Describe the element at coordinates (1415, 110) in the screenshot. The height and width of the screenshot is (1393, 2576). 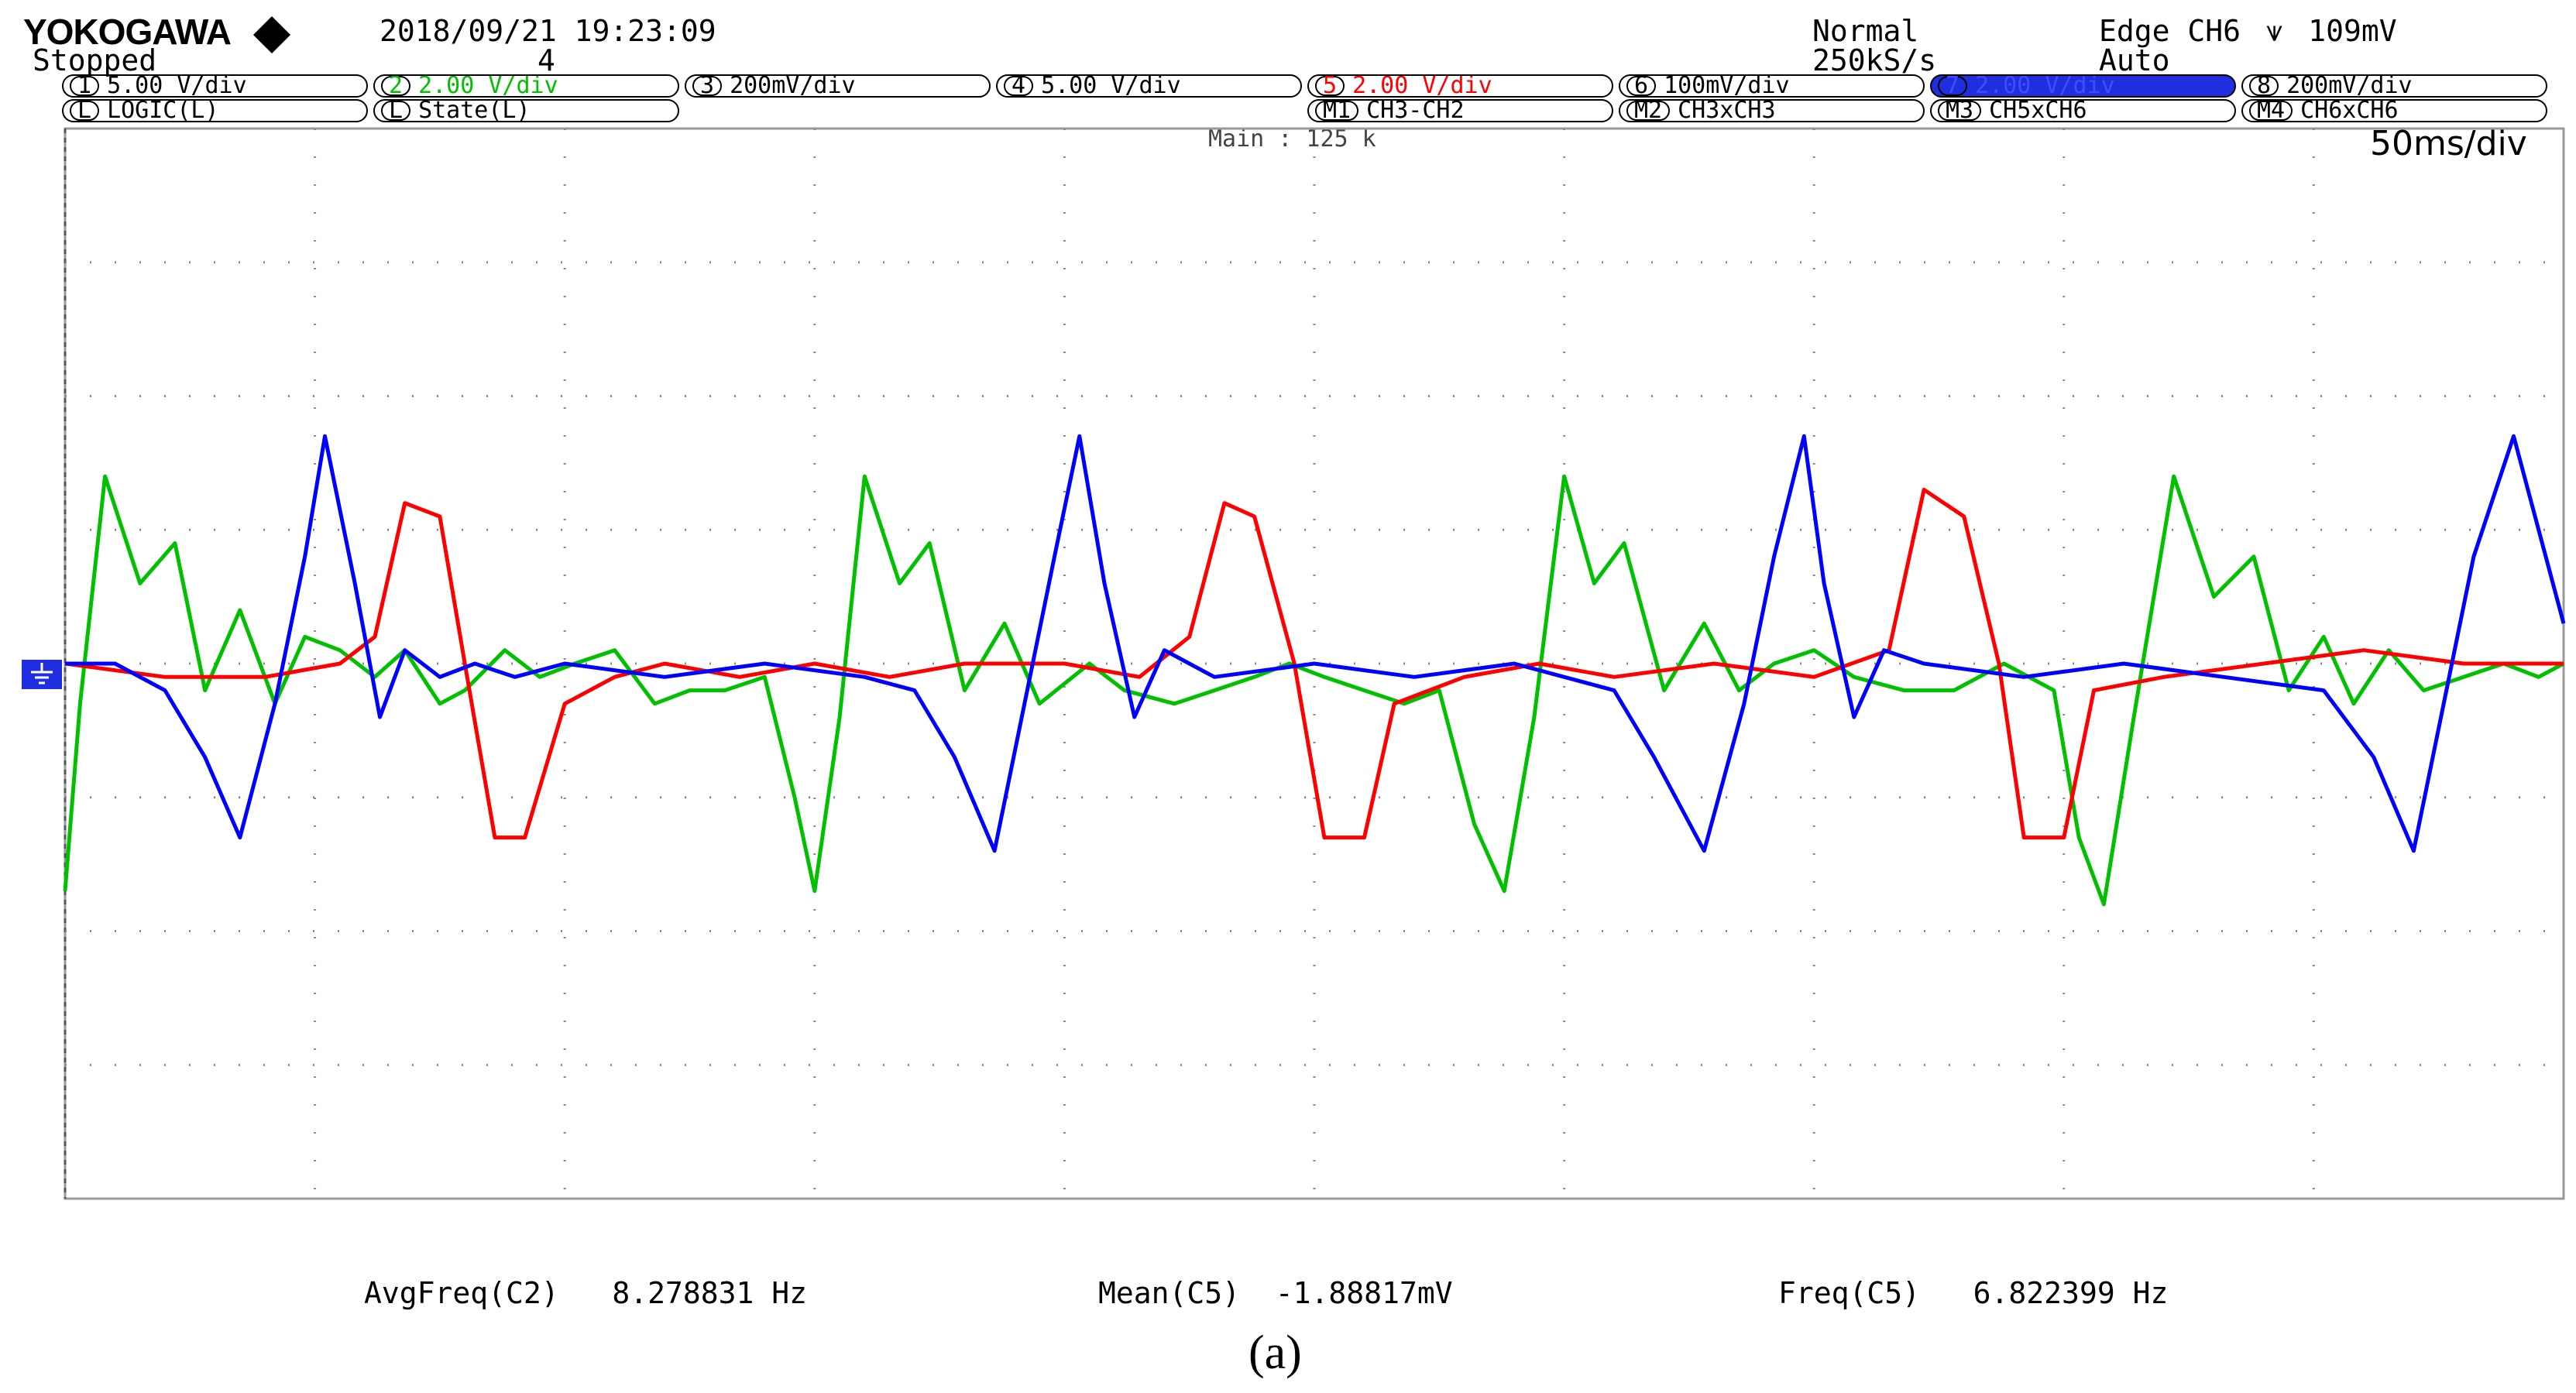
I see `math-channel-1-label: CH3-CH2` at that location.